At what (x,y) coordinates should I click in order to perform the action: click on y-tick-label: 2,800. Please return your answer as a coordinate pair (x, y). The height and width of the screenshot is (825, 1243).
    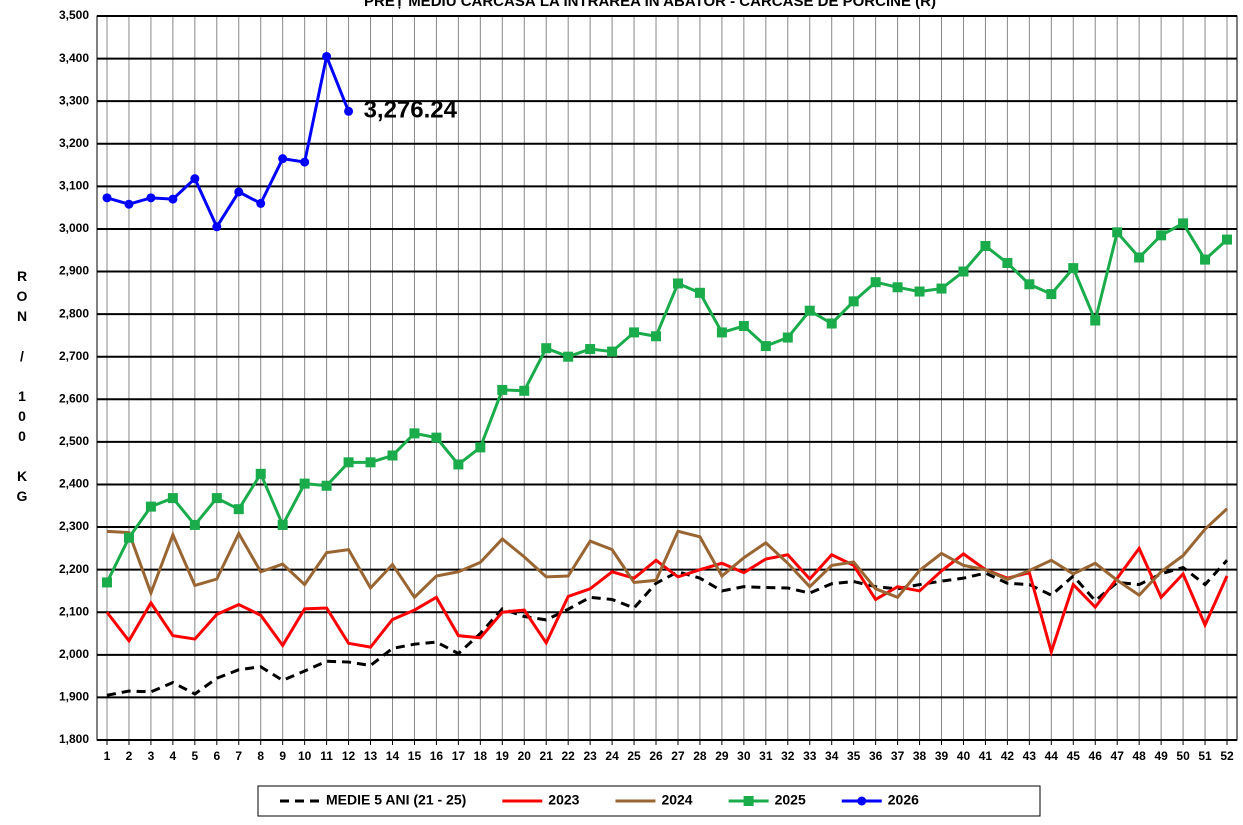
    Looking at the image, I should click on (74, 313).